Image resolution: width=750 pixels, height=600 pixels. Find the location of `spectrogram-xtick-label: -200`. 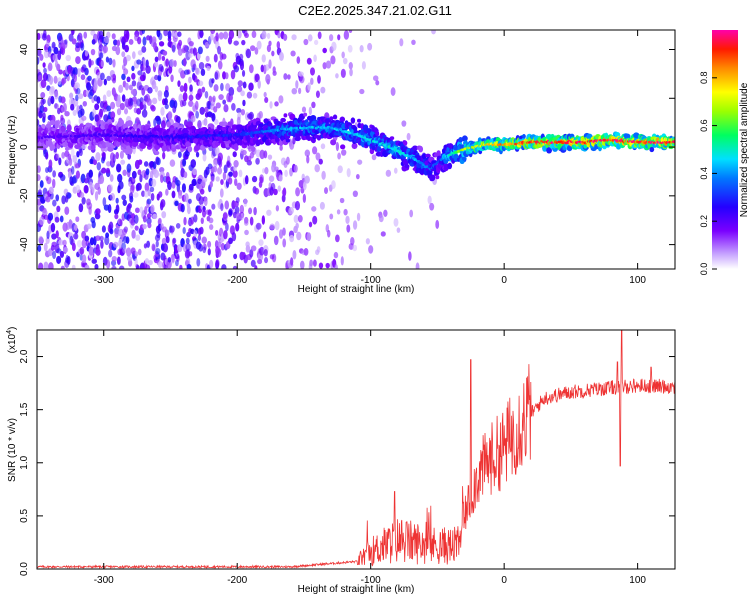

spectrogram-xtick-label: -200 is located at coordinates (237, 280).